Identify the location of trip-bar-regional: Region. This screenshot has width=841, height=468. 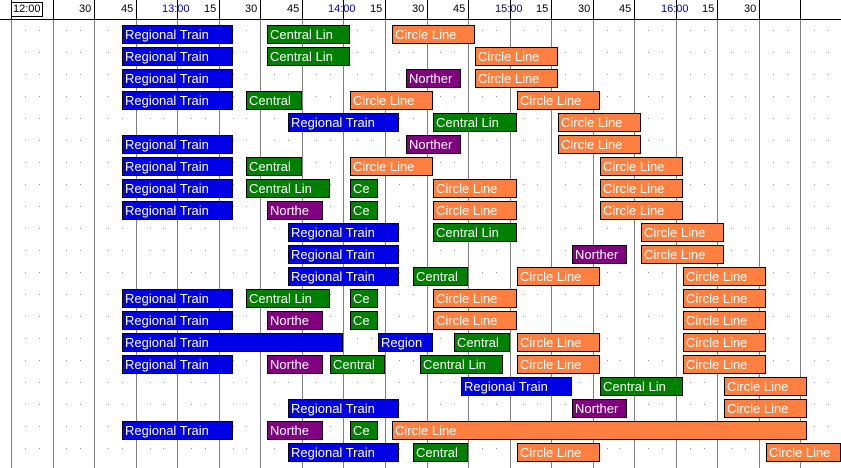
(405, 342).